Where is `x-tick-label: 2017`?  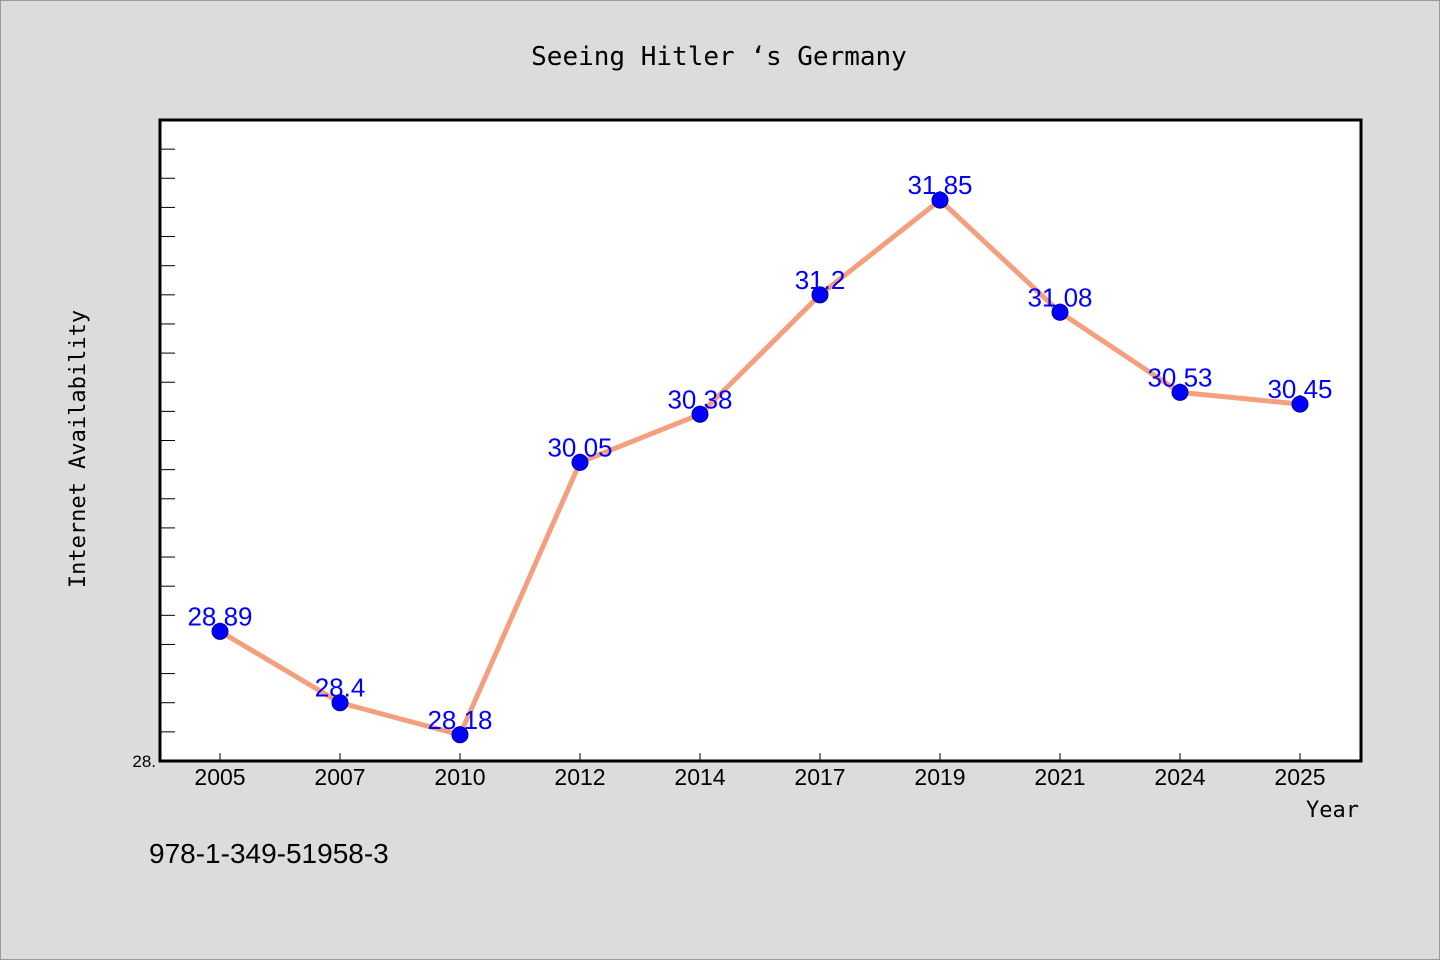 x-tick-label: 2017 is located at coordinates (819, 777).